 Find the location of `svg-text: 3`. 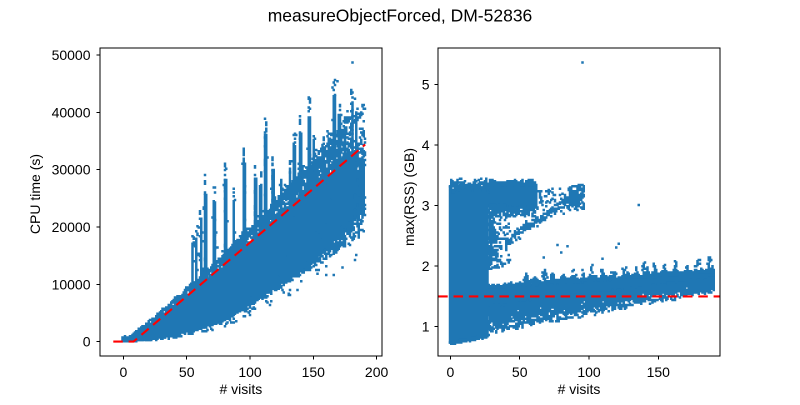

svg-text: 3 is located at coordinates (426, 206).